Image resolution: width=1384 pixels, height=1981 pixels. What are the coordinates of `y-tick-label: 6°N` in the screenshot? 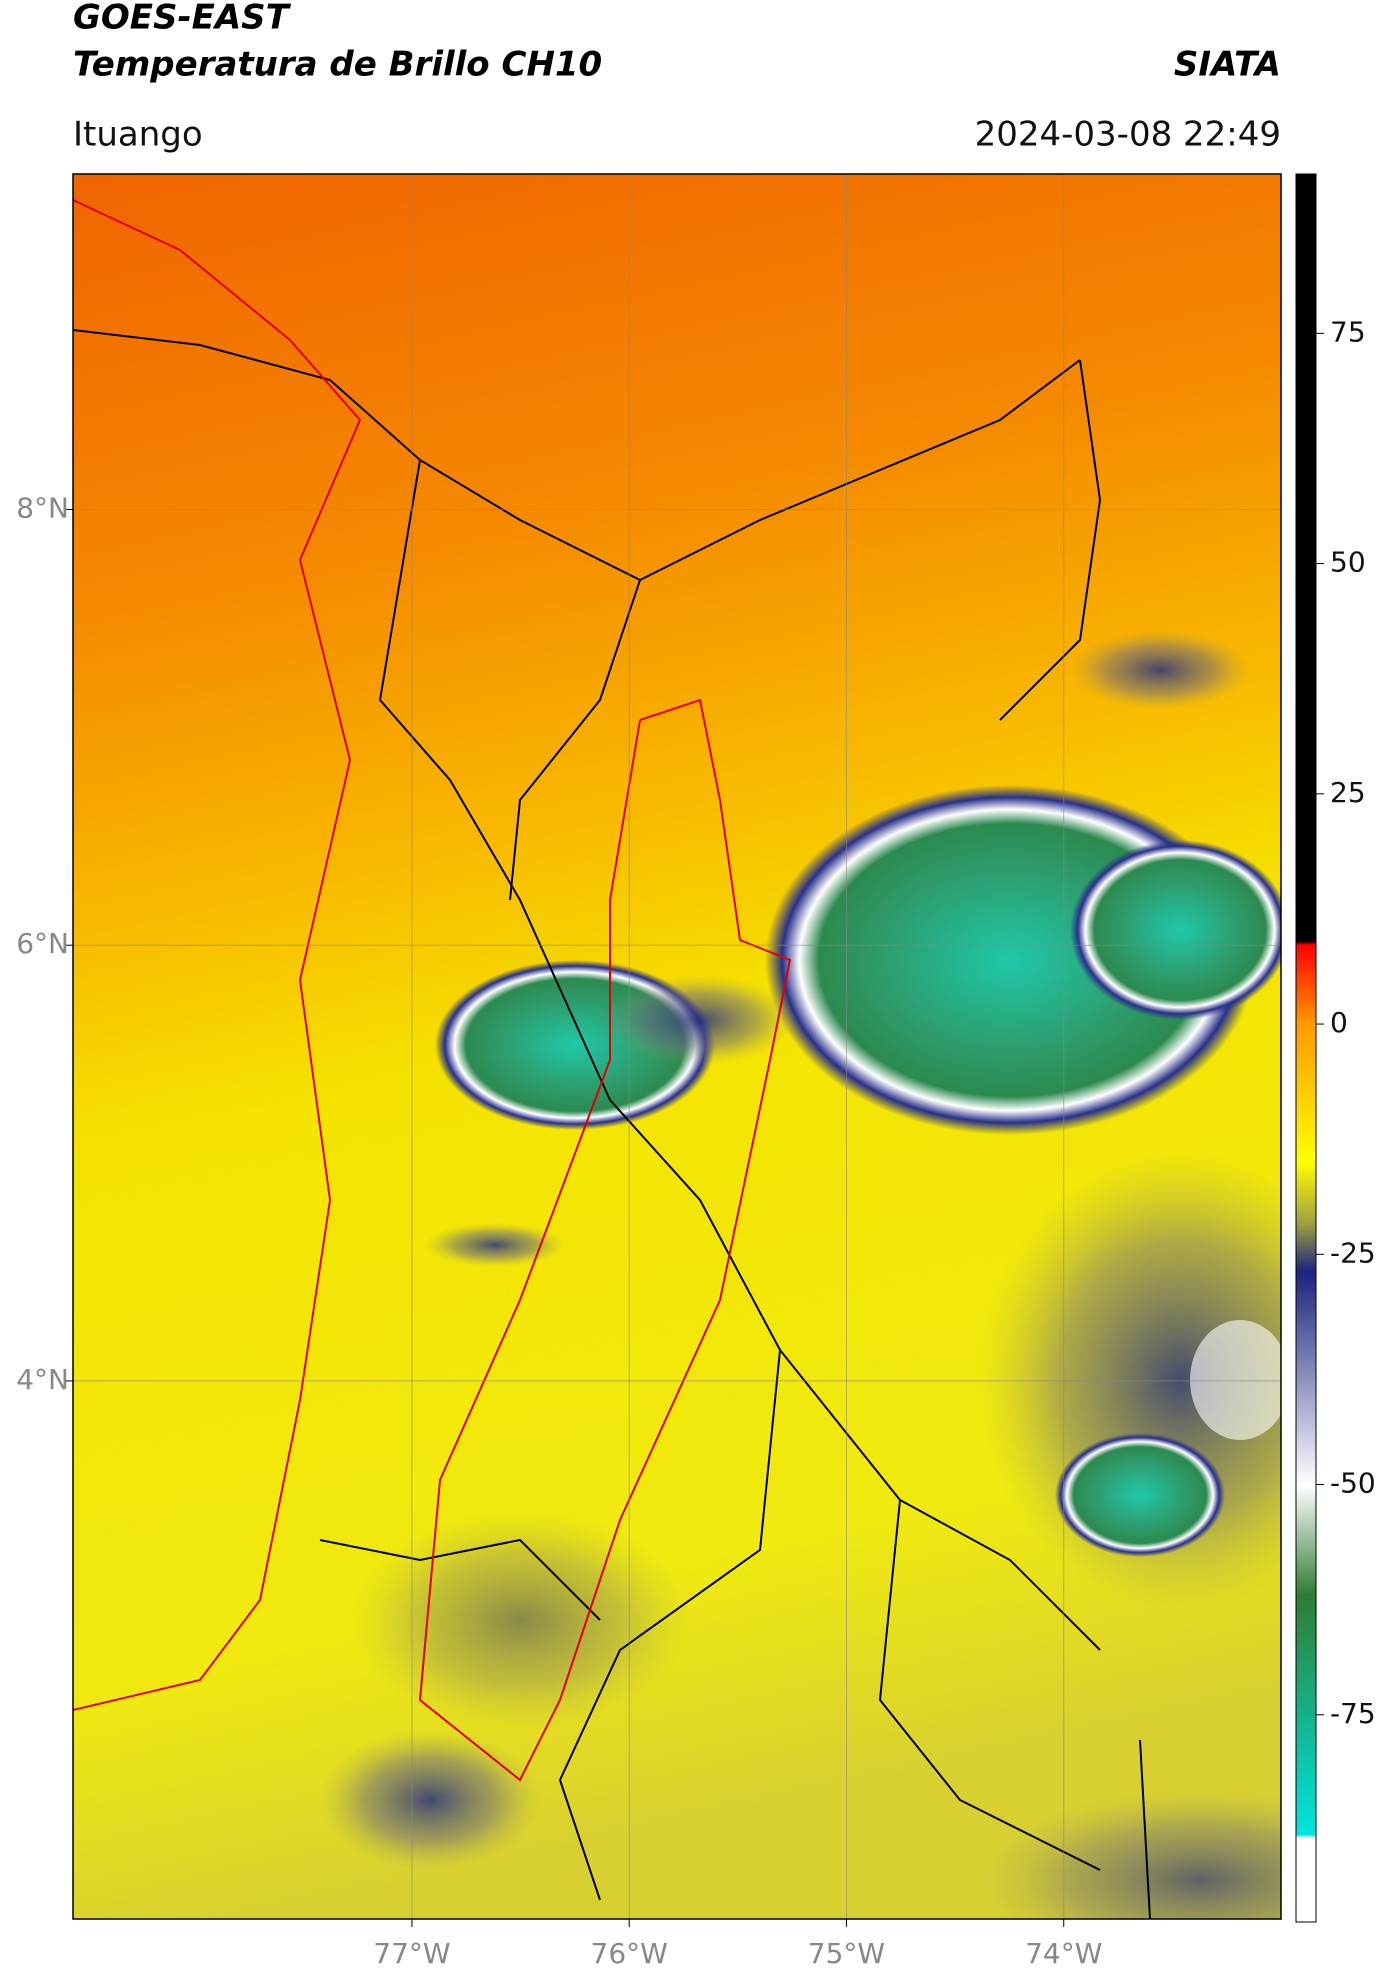 It's located at (42, 943).